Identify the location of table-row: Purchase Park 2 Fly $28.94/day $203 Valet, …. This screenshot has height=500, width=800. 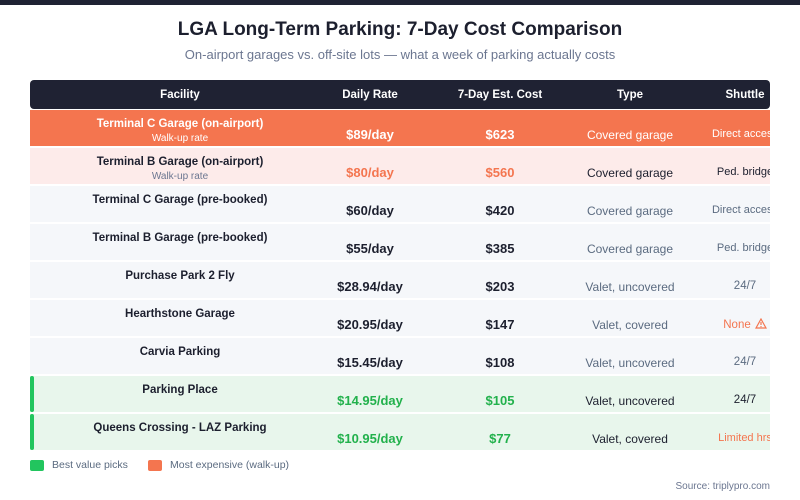
(400, 280).